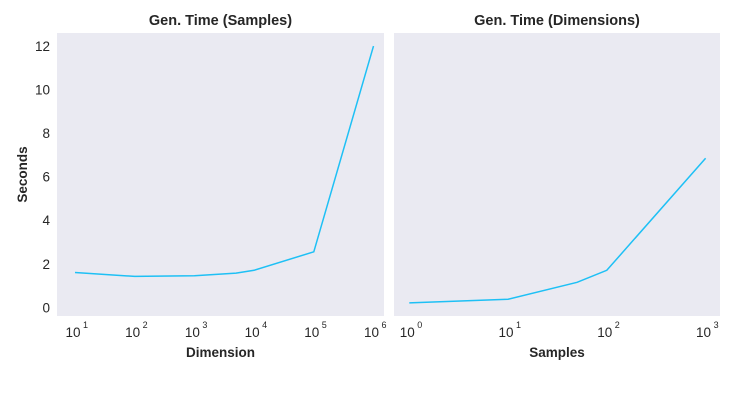  What do you see at coordinates (46, 264) in the screenshot?
I see `y-tick-label: 2` at bounding box center [46, 264].